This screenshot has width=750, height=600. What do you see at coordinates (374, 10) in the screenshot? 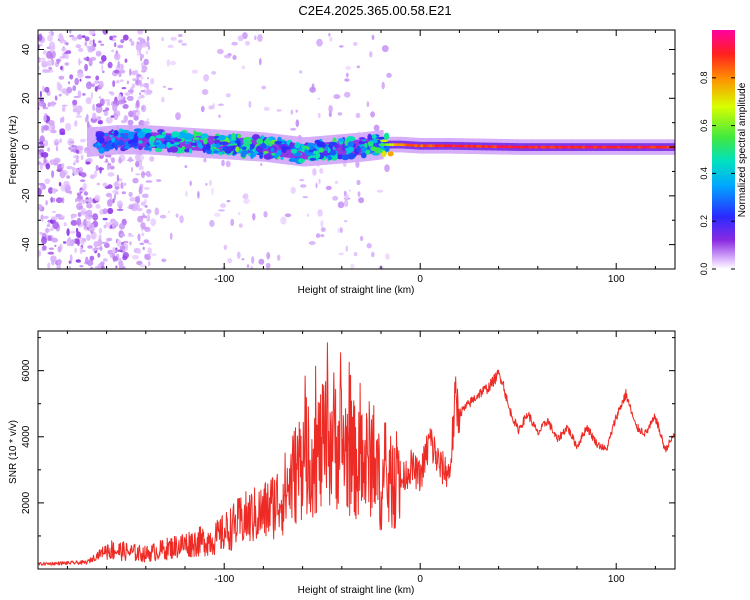
I see `chart-title: C2E4.2025.365.00.58.E21` at bounding box center [374, 10].